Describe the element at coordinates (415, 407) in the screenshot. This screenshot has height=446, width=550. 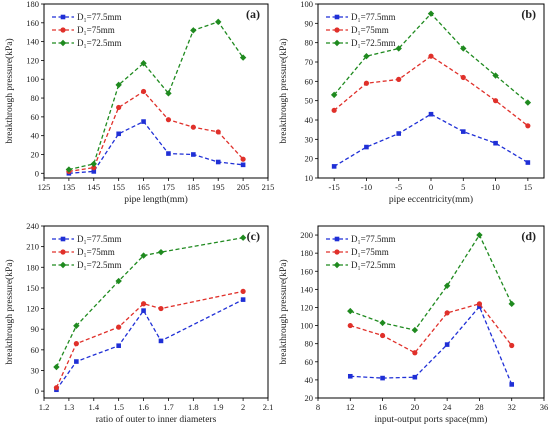
I see `x-tick-label: 20` at that location.